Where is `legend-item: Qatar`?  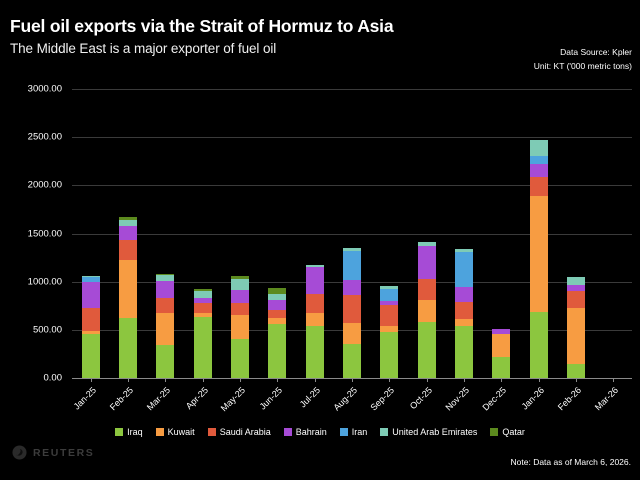 legend-item: Qatar is located at coordinates (507, 432).